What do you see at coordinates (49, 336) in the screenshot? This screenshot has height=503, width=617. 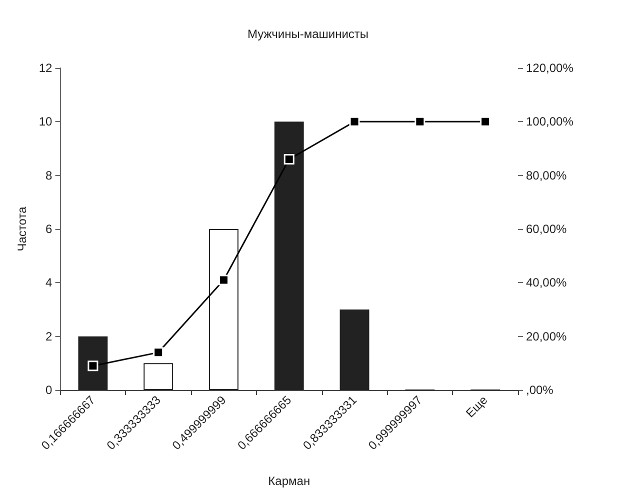 I see `y-tick-label: 2` at bounding box center [49, 336].